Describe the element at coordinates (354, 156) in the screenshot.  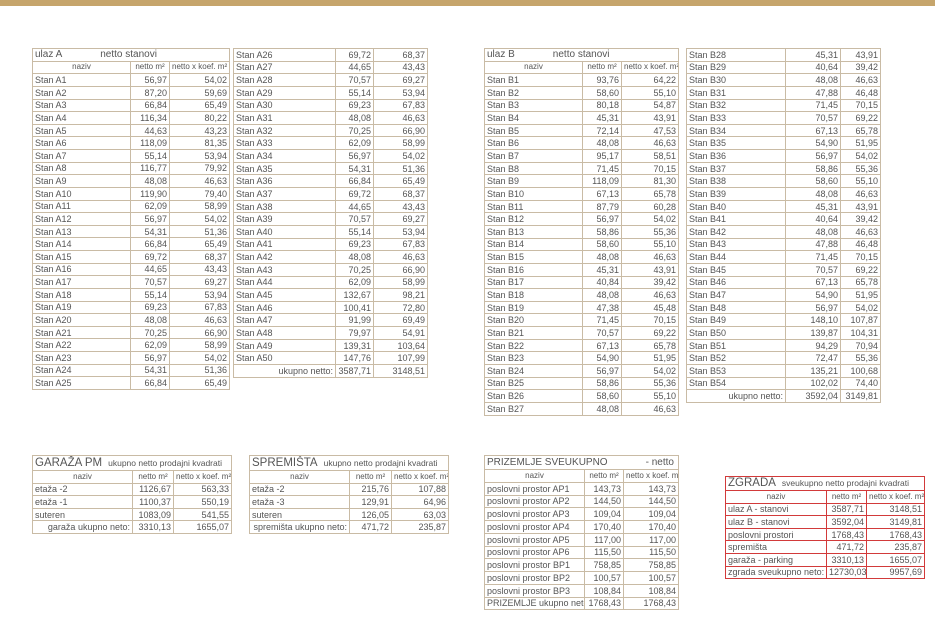
I see `value-cell: 56,97` at that location.